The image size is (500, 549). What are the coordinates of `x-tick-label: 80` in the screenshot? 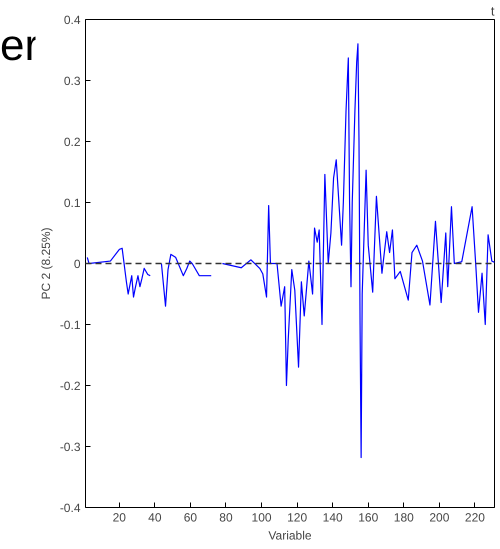 It's located at (226, 517).